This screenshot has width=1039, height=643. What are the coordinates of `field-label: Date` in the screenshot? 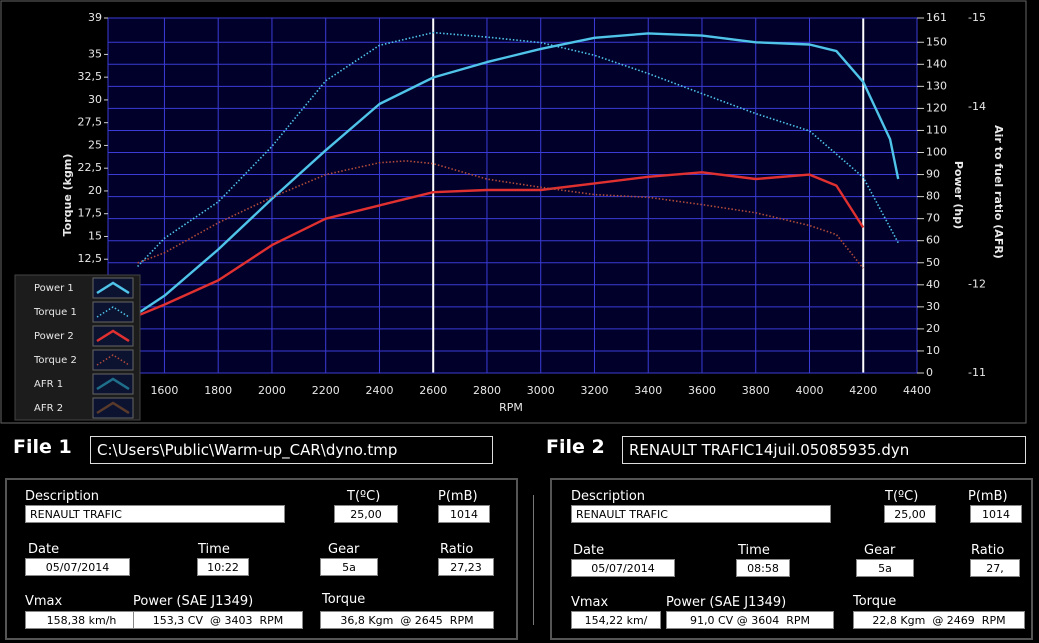 It's located at (589, 550).